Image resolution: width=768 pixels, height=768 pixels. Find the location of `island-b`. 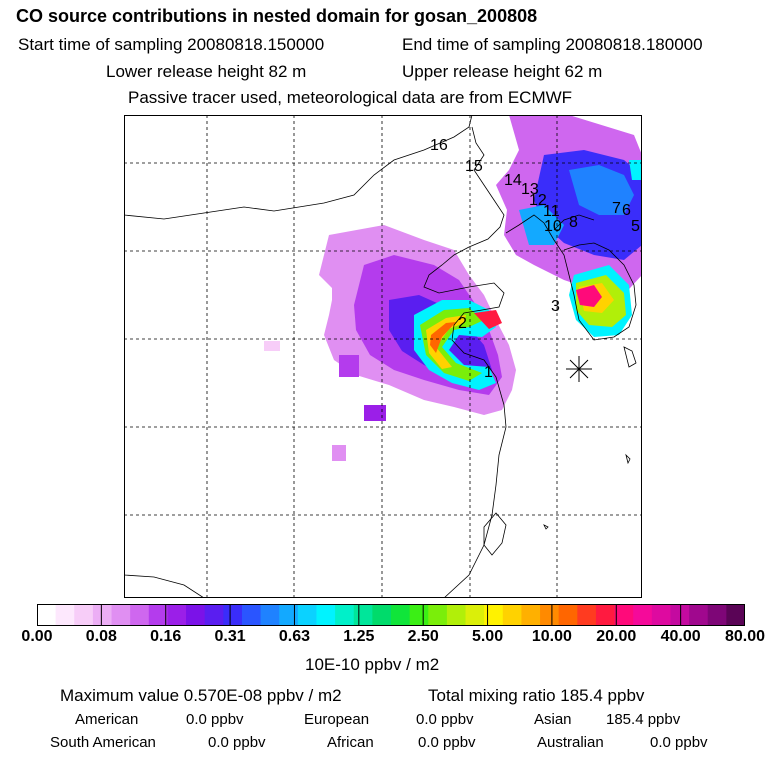

island-b is located at coordinates (628, 459).